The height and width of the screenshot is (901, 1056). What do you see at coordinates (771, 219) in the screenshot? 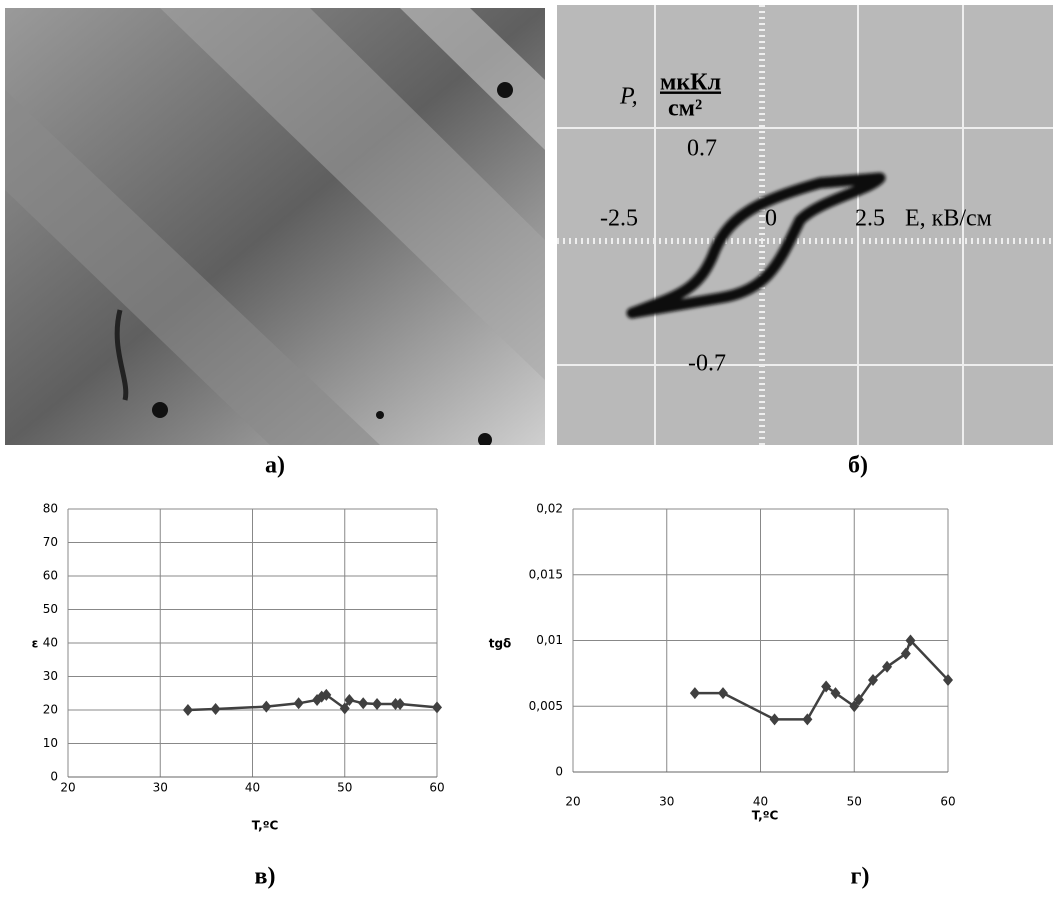
I see `tick-label: 0` at bounding box center [771, 219].